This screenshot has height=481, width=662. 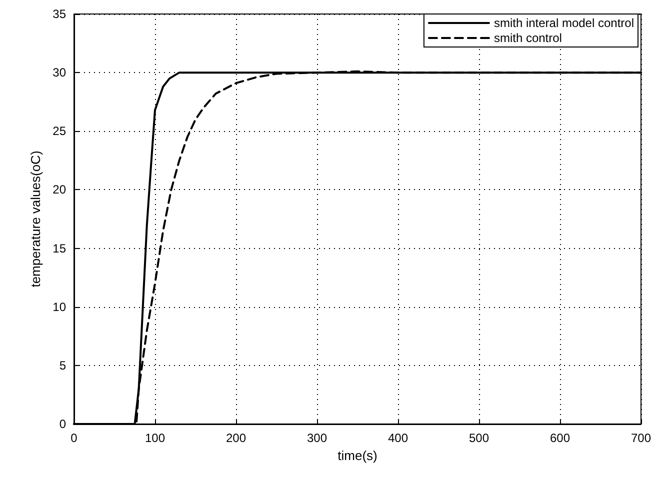 What do you see at coordinates (155, 438) in the screenshot?
I see `x-tick-label: 100` at bounding box center [155, 438].